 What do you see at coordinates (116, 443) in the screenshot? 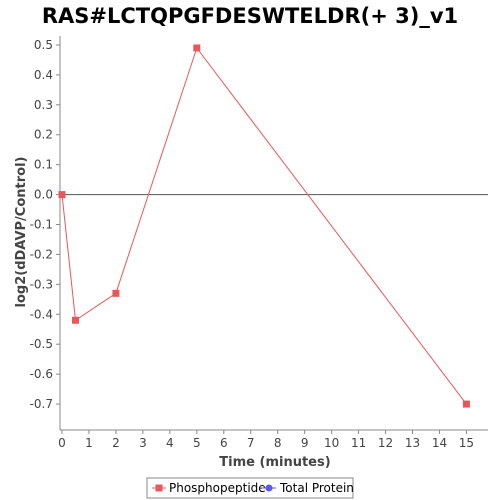
I see `x-tick-label: 2` at bounding box center [116, 443].